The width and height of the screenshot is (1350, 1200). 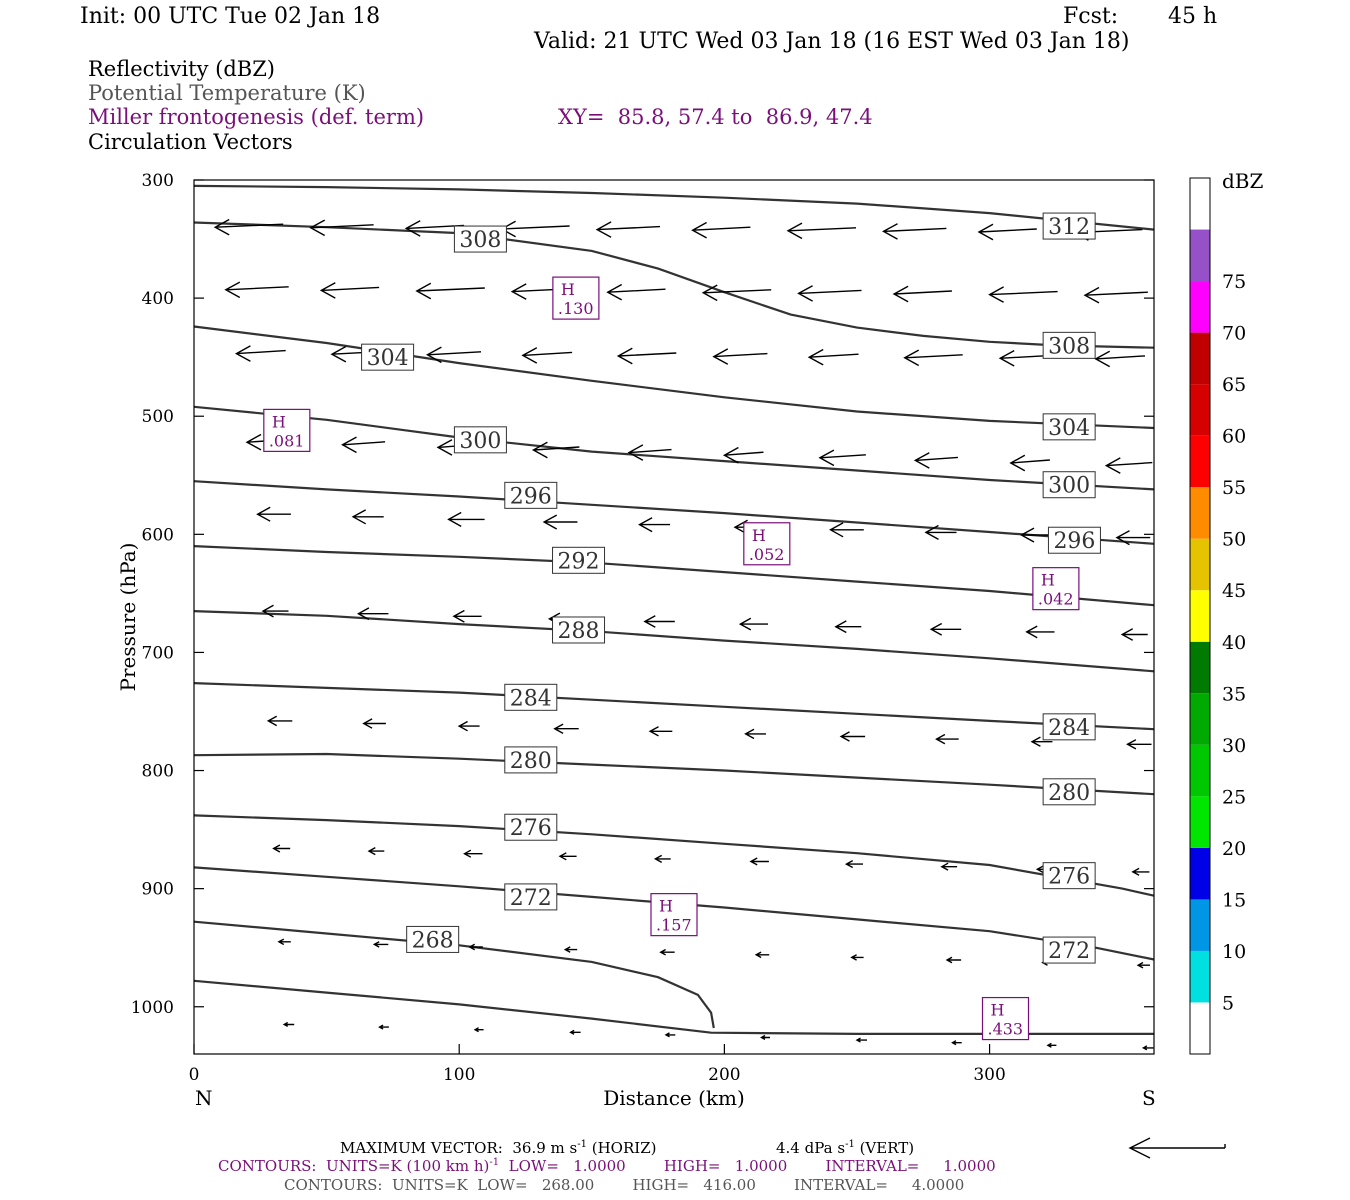 I want to click on field-circulation-vectors: Circulation Vectors, so click(x=190, y=142).